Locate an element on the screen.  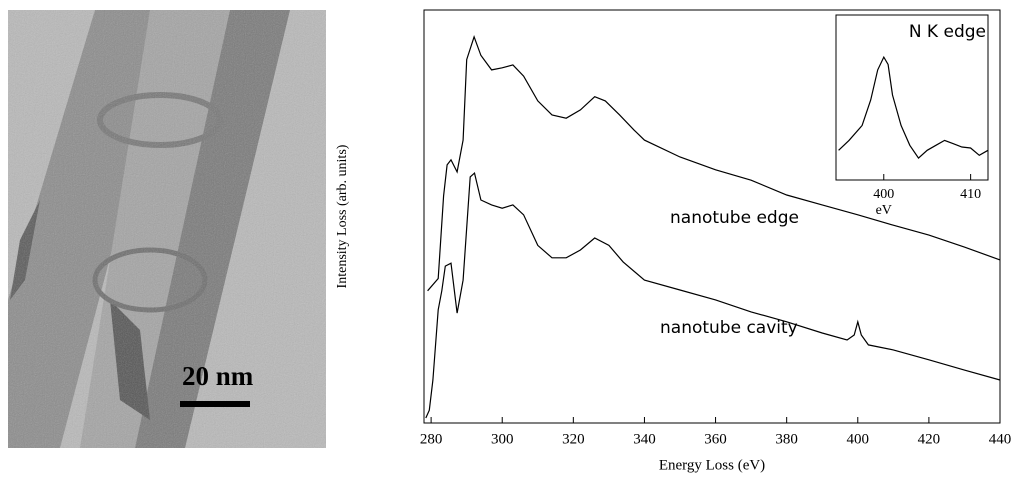
x-tick-label: 380 is located at coordinates (786, 439).